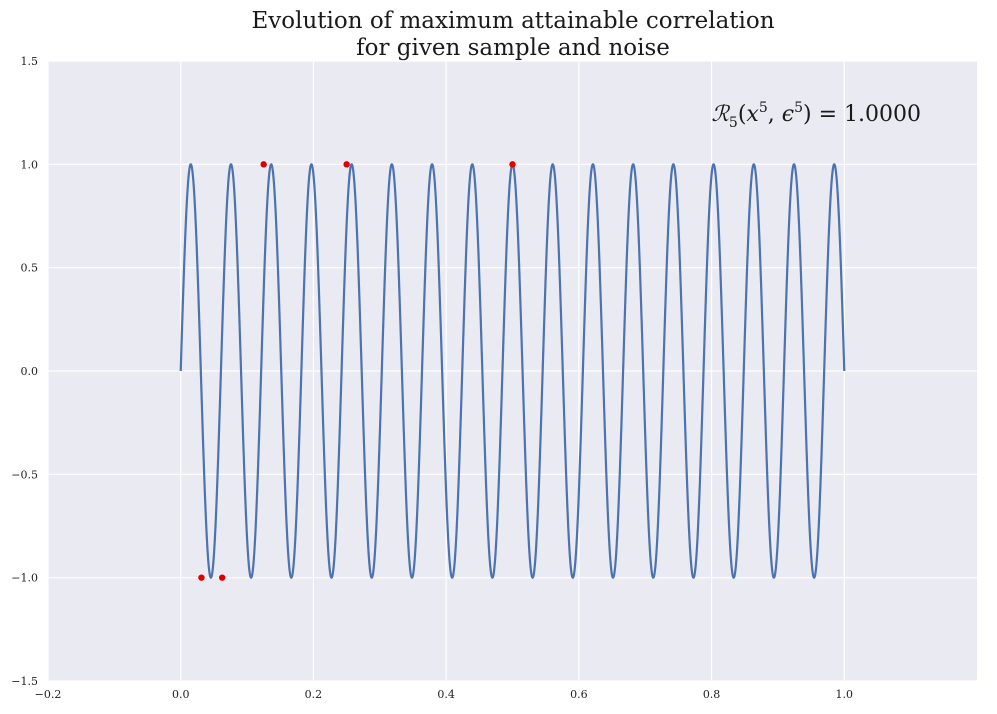 This screenshot has height=714, width=997. What do you see at coordinates (733, 123) in the screenshot?
I see `annotation-subscript: 5` at bounding box center [733, 123].